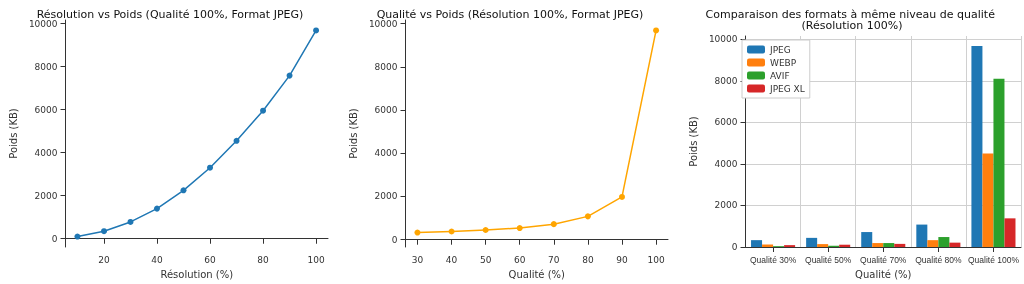  Describe the element at coordinates (938, 259) in the screenshot. I see `x-tick-label: Qualité 80%` at that location.